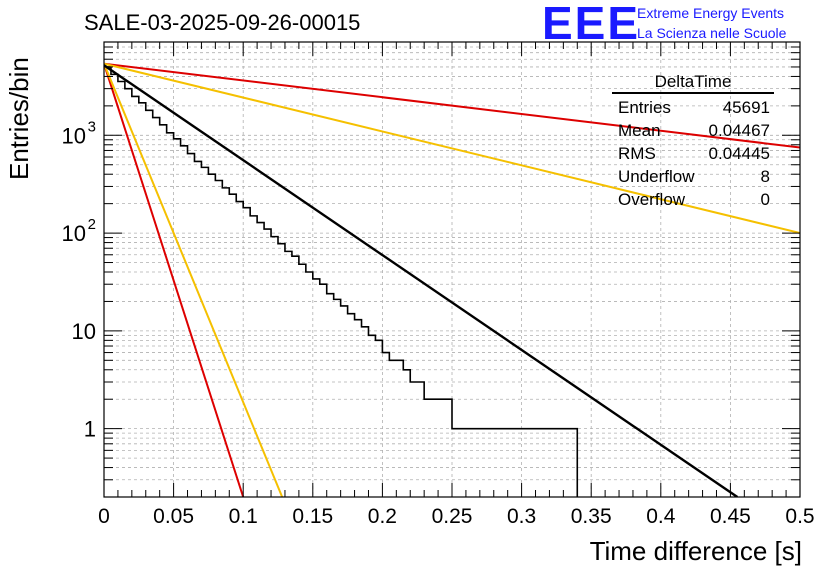 The width and height of the screenshot is (836, 572). I want to click on eee-logo: EEE, so click(591, 24).